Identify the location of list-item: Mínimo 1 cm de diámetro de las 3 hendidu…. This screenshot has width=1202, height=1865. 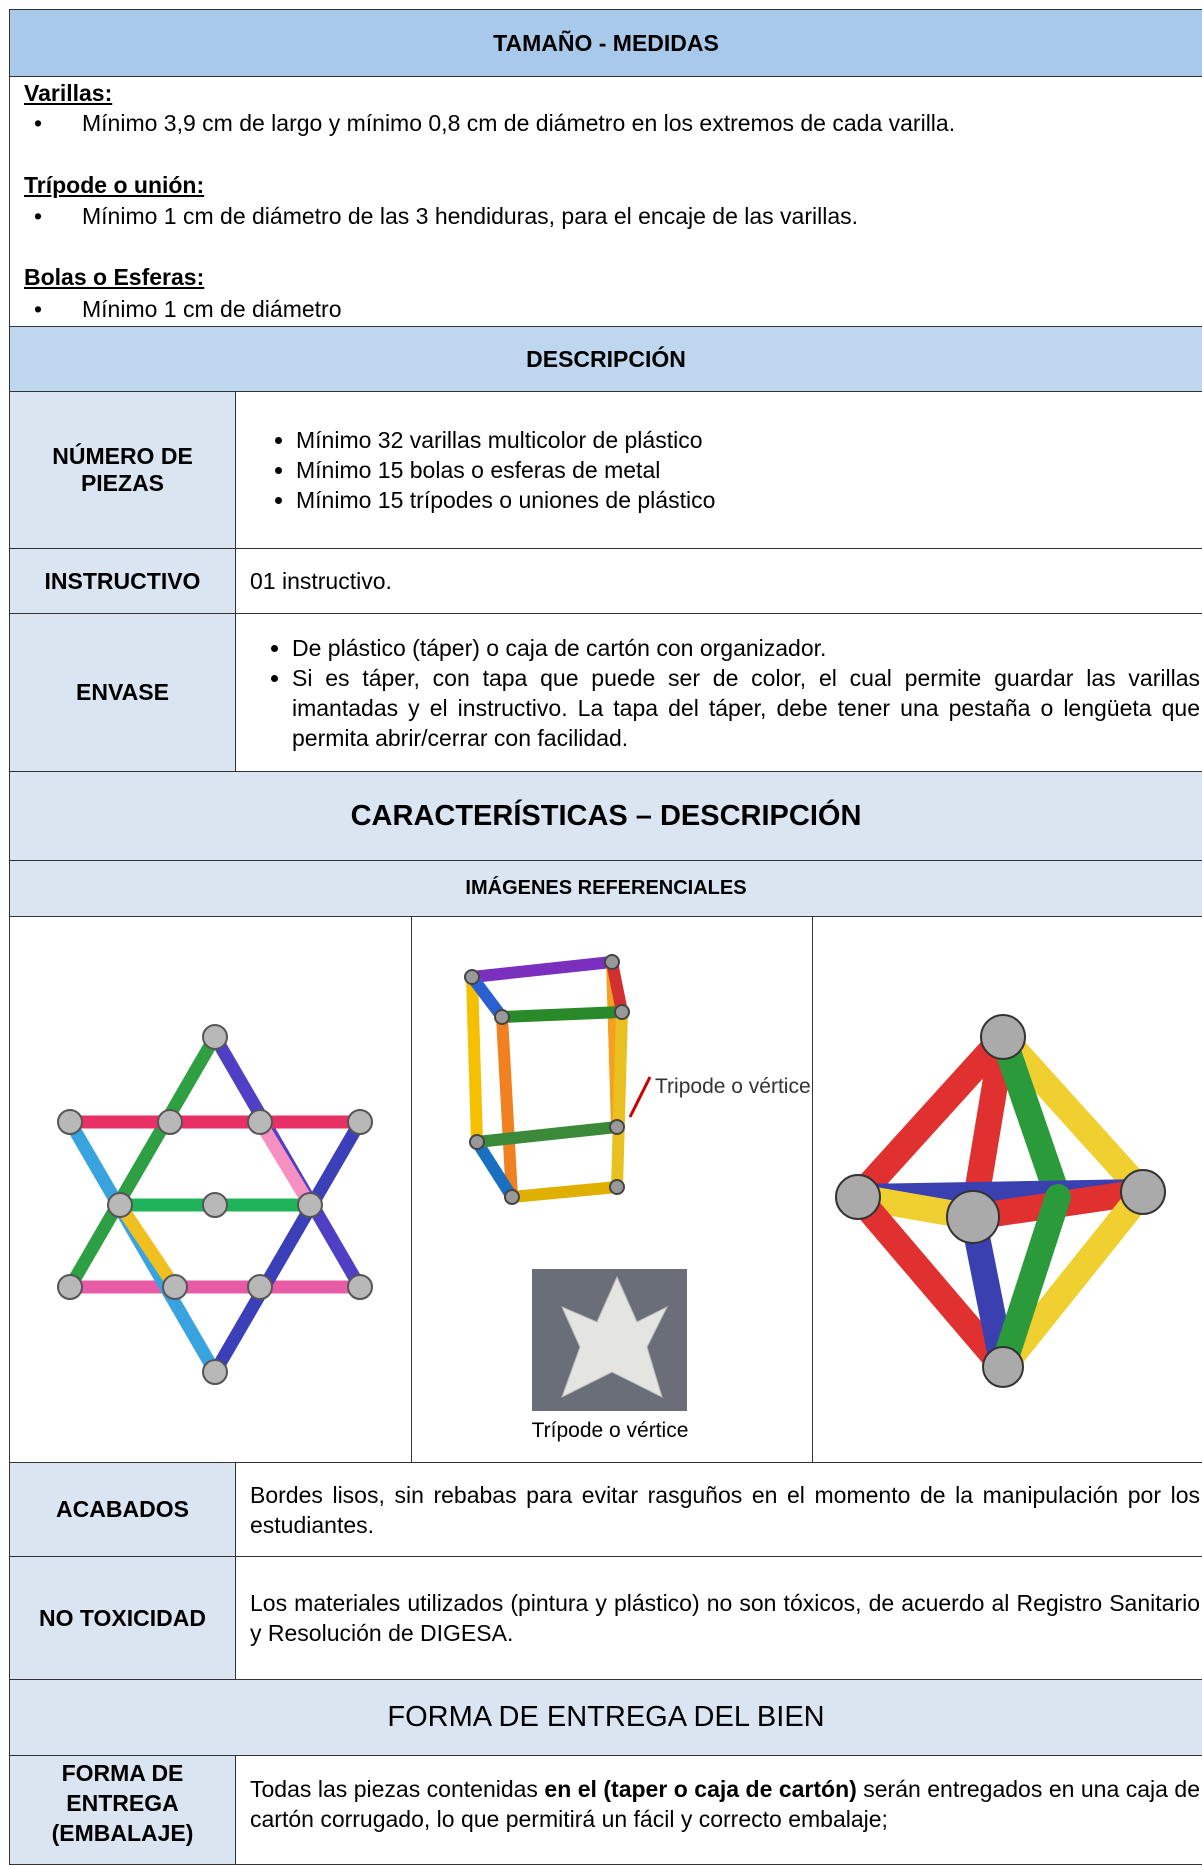
(446, 216).